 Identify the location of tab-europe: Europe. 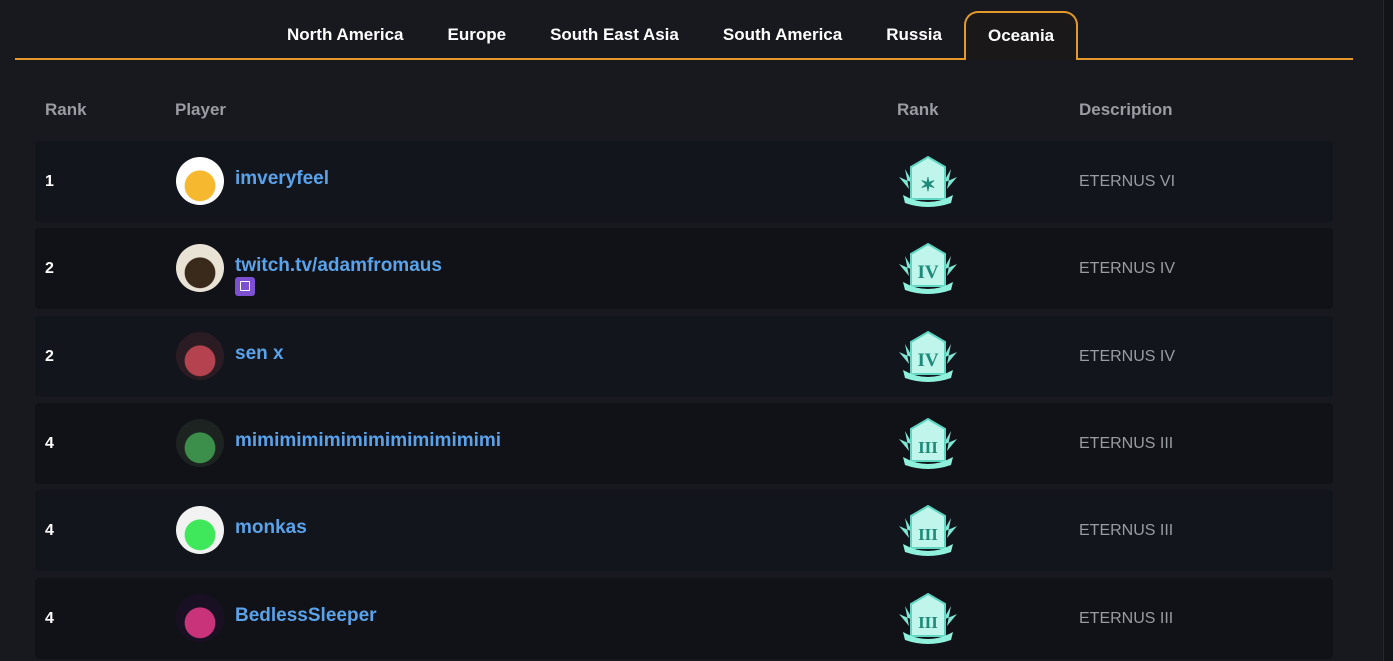
(477, 34).